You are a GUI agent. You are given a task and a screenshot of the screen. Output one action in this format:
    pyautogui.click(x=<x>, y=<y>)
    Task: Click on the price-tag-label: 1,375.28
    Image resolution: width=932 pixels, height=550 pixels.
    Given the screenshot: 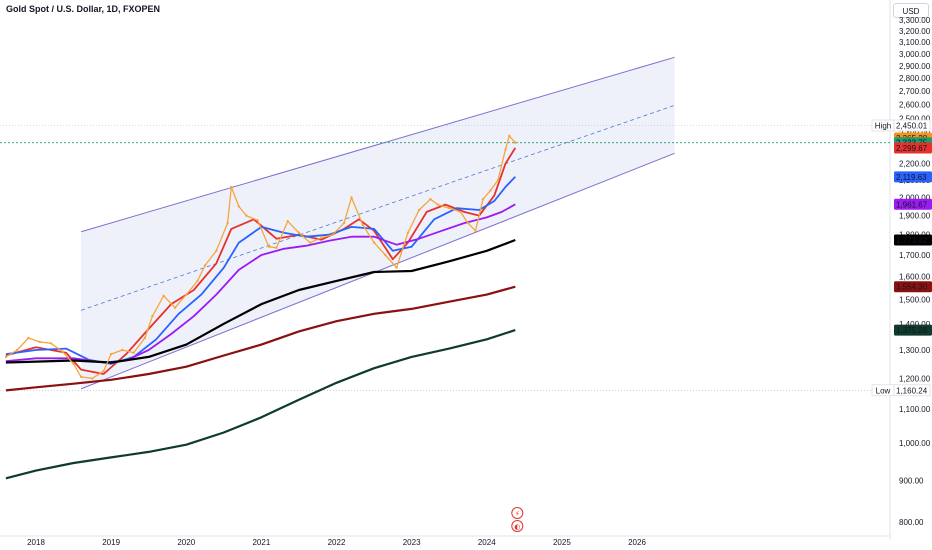 What is the action you would take?
    pyautogui.click(x=912, y=330)
    